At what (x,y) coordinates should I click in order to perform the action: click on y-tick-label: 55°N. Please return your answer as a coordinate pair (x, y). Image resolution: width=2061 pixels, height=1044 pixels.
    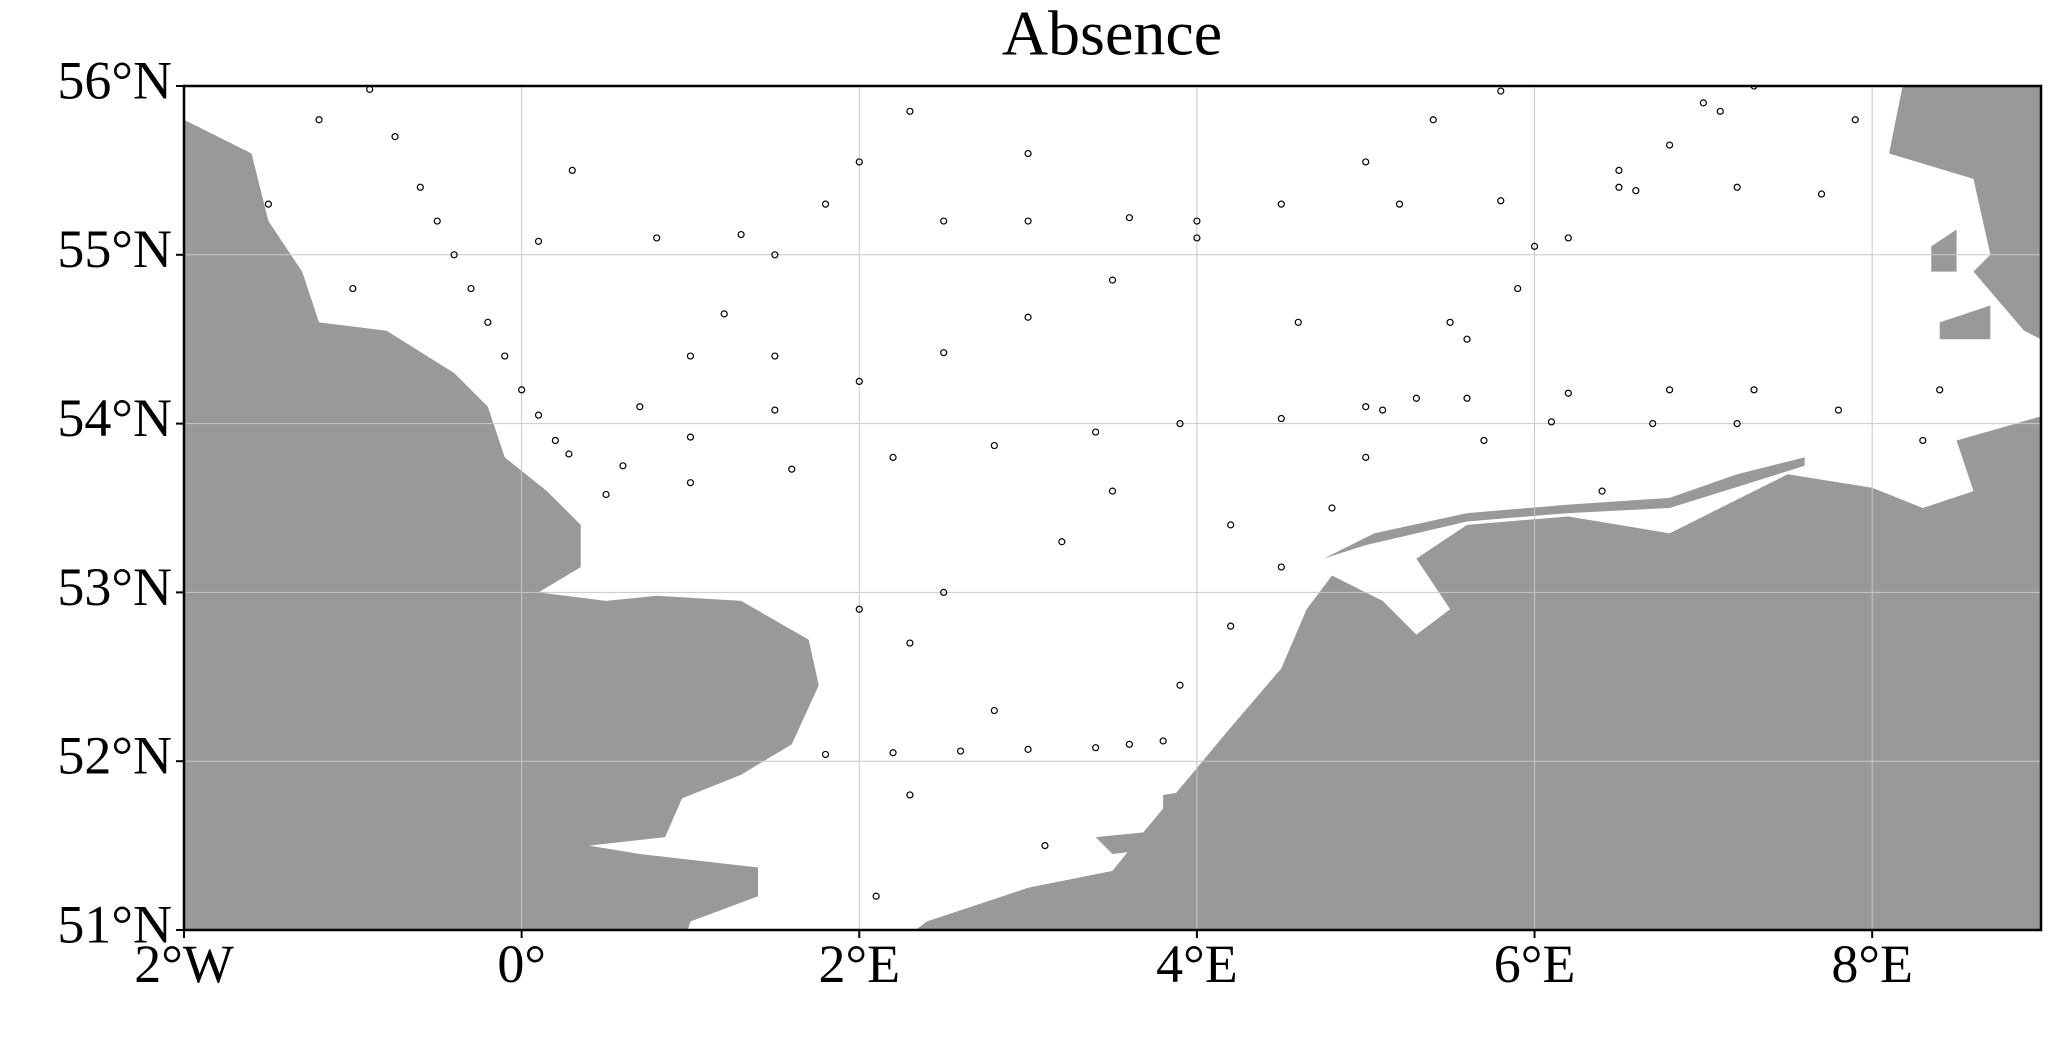
    Looking at the image, I should click on (114, 249).